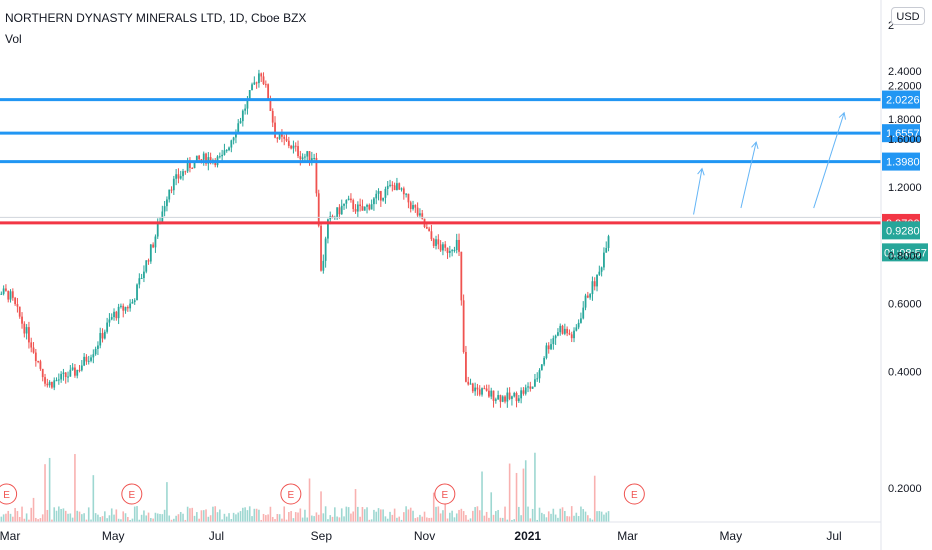 Image resolution: width=932 pixels, height=550 pixels. I want to click on trend-arrow-line, so click(748, 175).